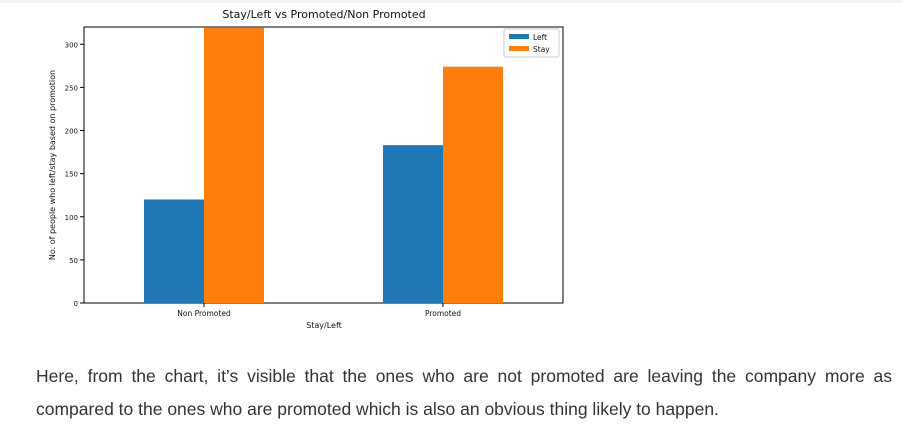 The image size is (903, 432). I want to click on y-tick-label: 250, so click(71, 88).